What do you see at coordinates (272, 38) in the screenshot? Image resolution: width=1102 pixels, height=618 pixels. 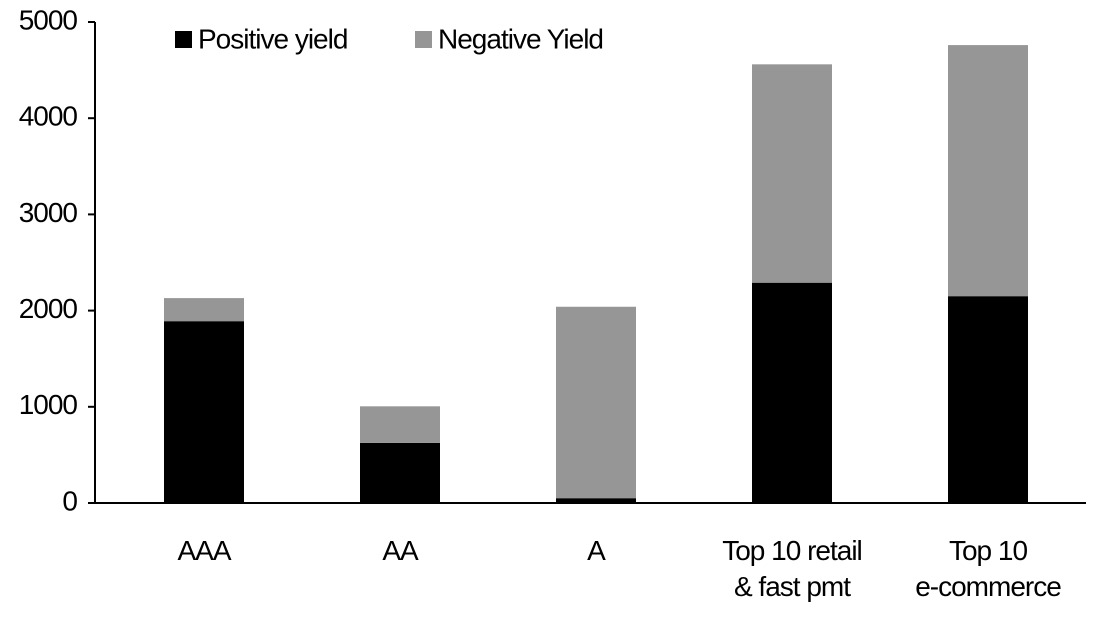 I see `legend-label: Positive yield` at bounding box center [272, 38].